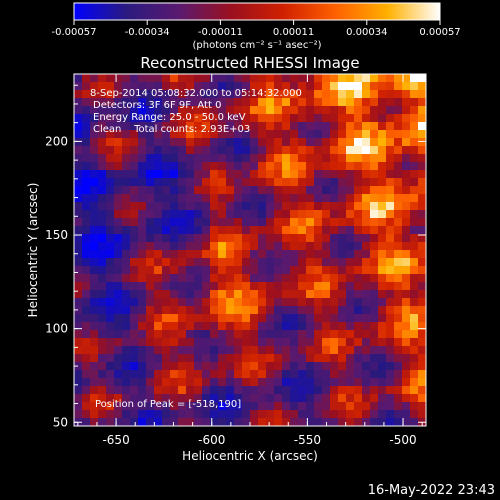  I want to click on annotation-clean-counts: Clean Total counts: 2.93E+03, so click(171, 129).